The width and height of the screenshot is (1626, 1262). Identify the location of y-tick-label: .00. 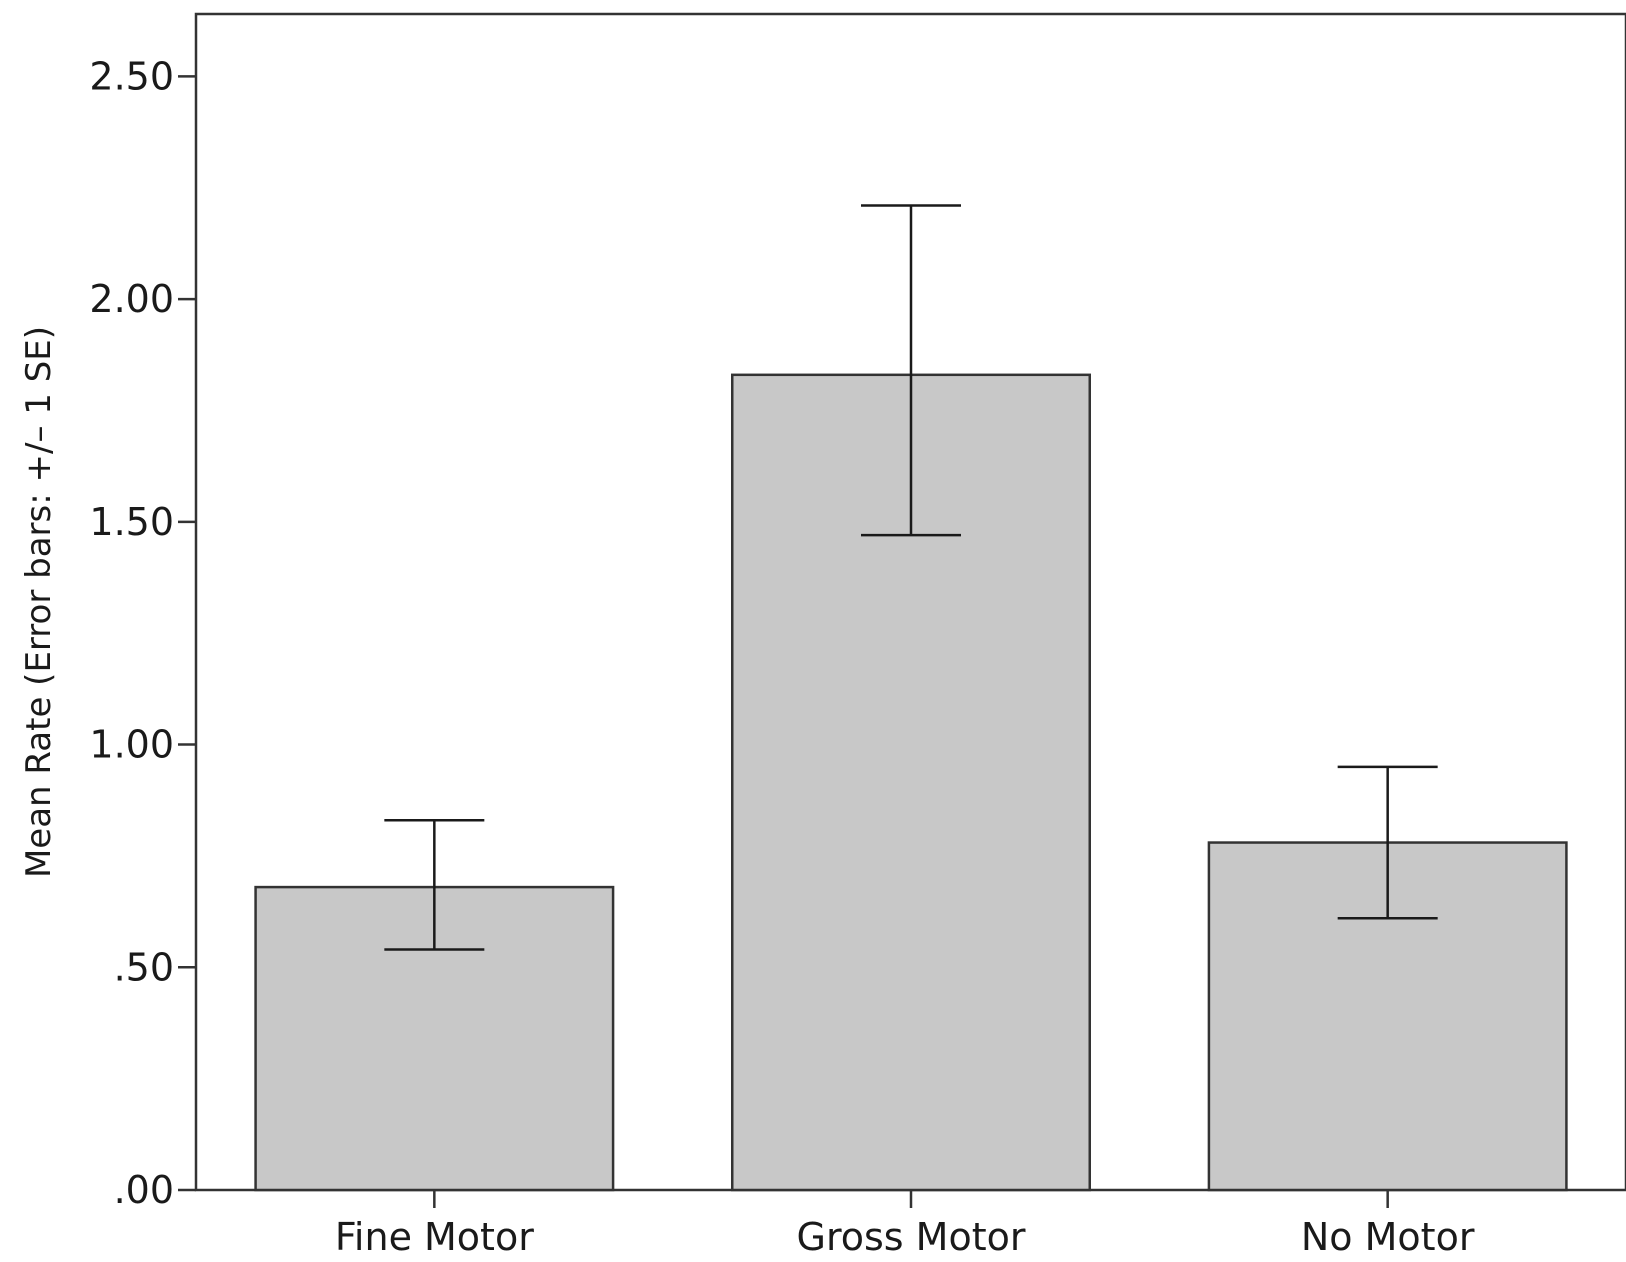
(144, 1190).